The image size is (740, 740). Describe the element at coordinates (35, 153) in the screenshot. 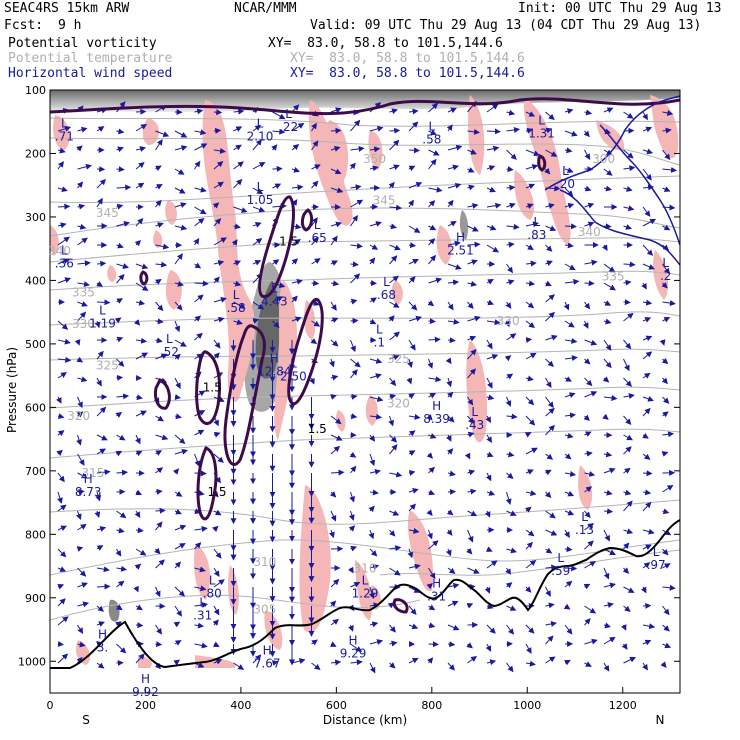

I see `y-tick-label: 200` at that location.